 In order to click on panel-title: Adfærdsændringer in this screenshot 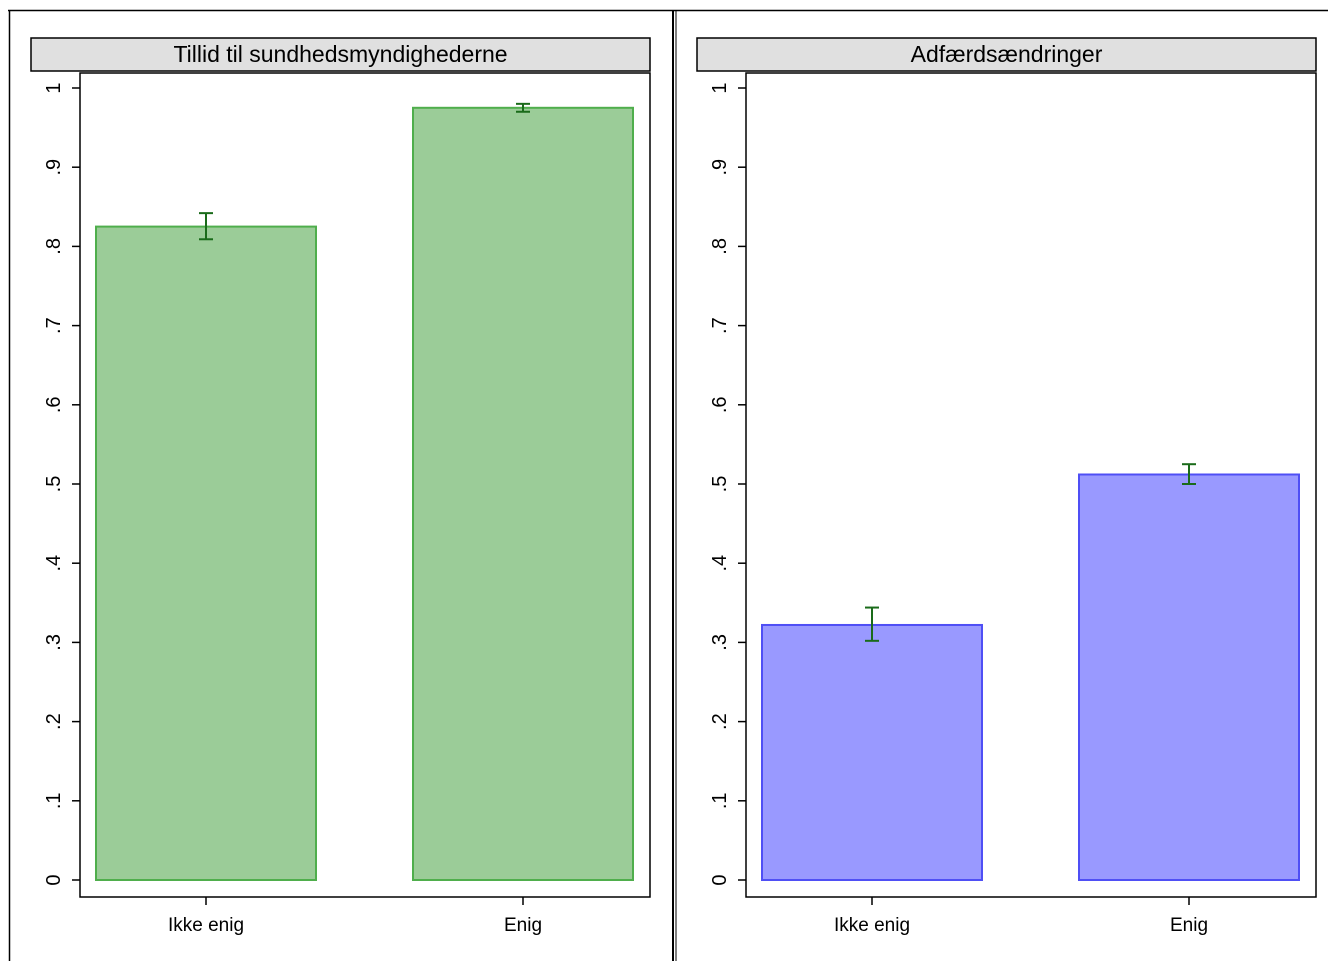, I will do `click(1007, 54)`.